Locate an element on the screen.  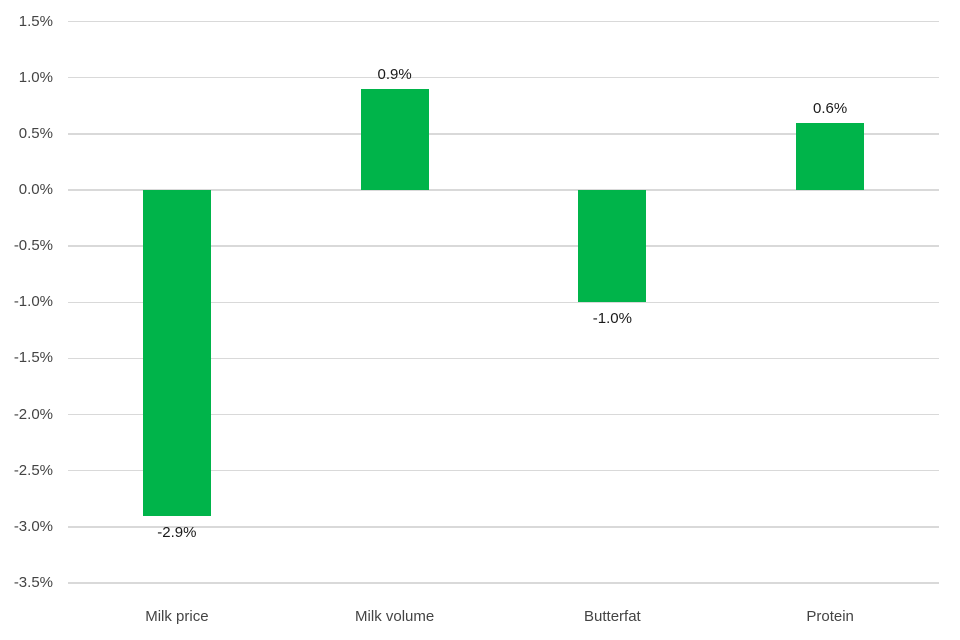
y-axis-tick-label: 1.0% is located at coordinates (35, 77).